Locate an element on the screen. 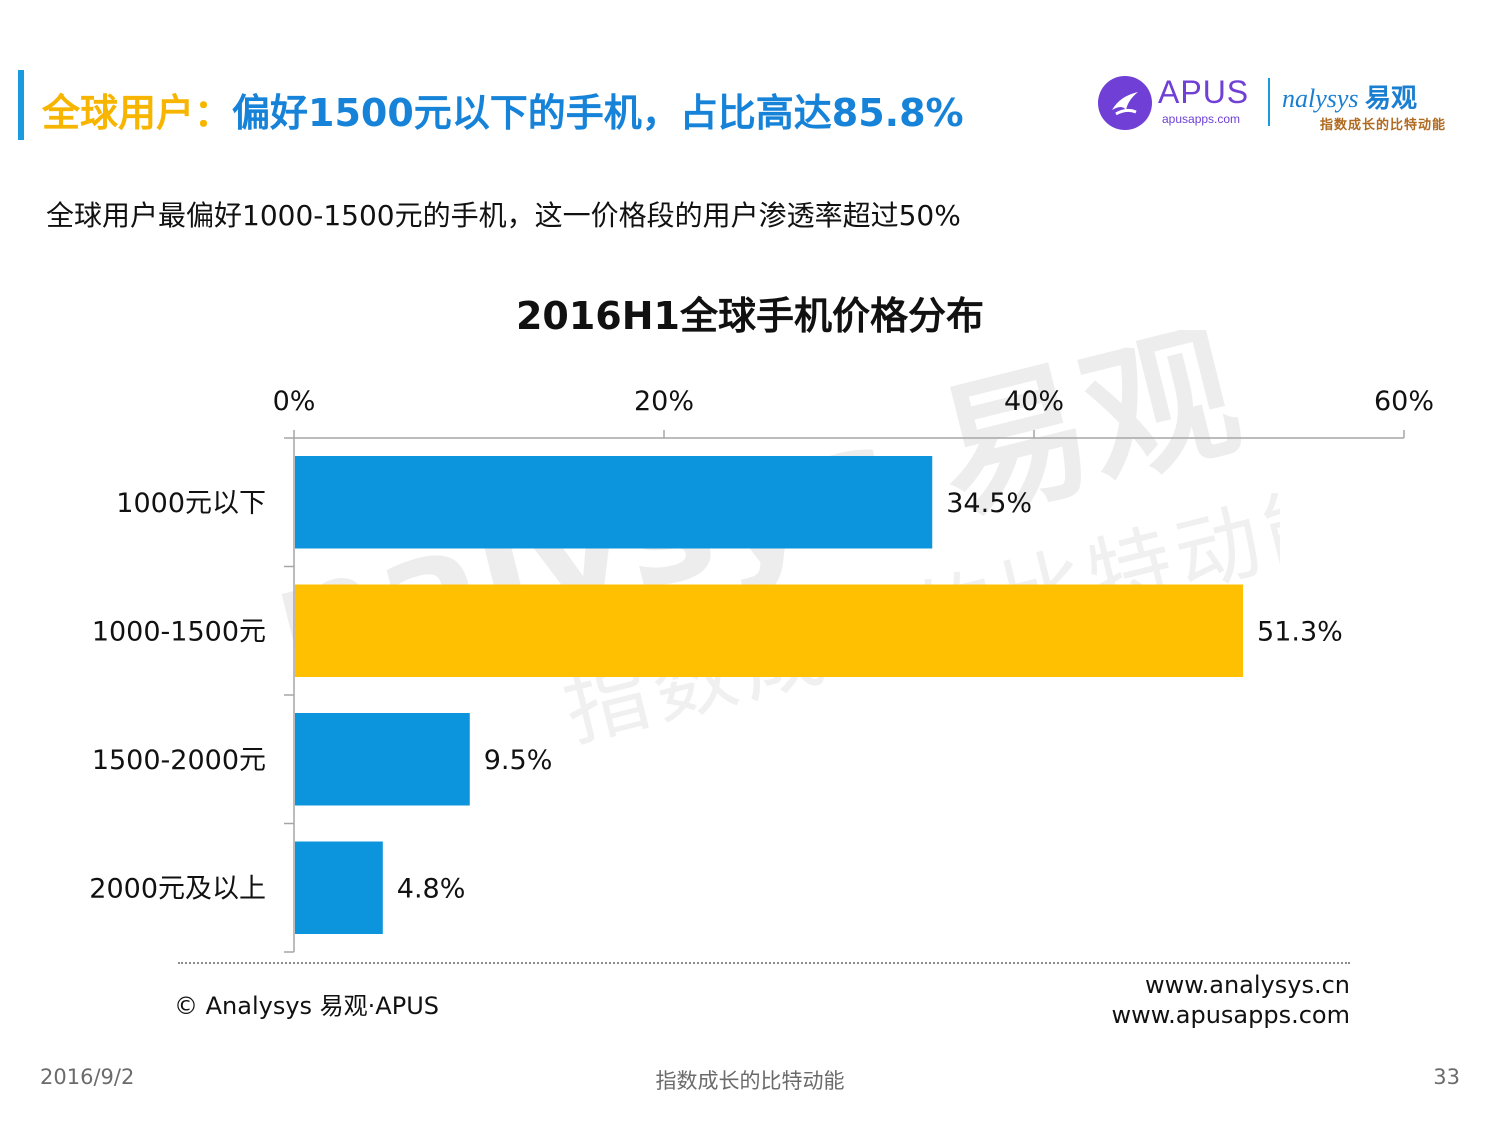 This screenshot has width=1500, height=1125. apus-logo-icon is located at coordinates (1125, 103).